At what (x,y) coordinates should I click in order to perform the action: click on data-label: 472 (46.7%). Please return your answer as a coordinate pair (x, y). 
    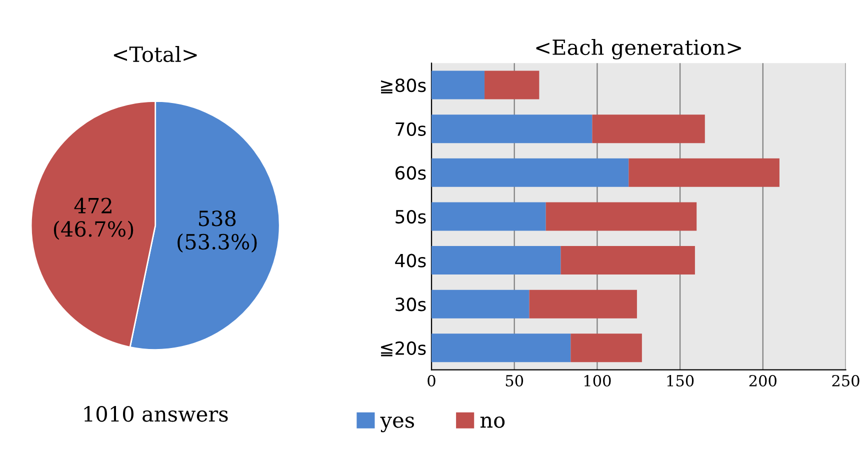
    Looking at the image, I should click on (94, 219).